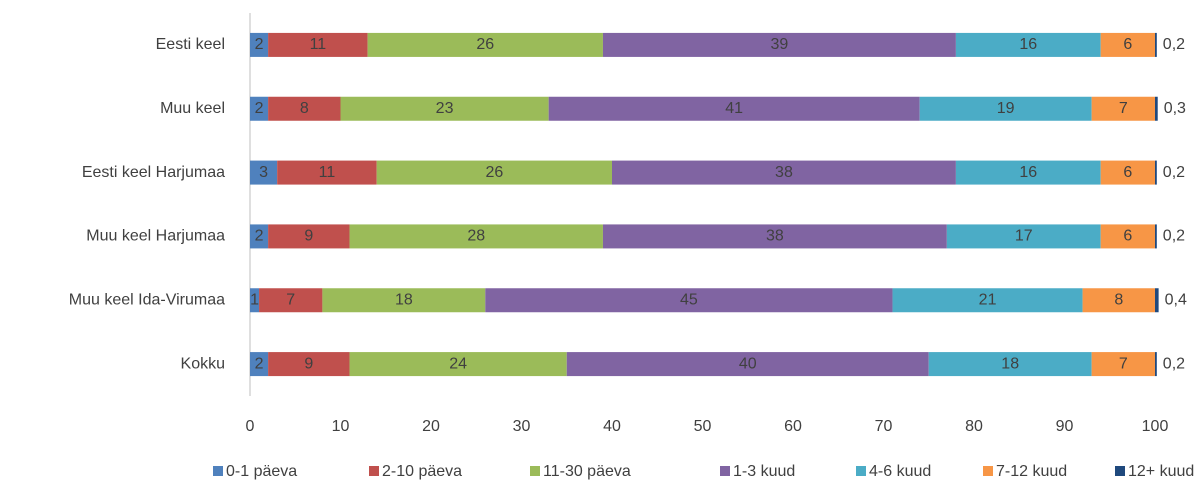  Describe the element at coordinates (1155, 426) in the screenshot. I see `x-tick-label: 100` at that location.